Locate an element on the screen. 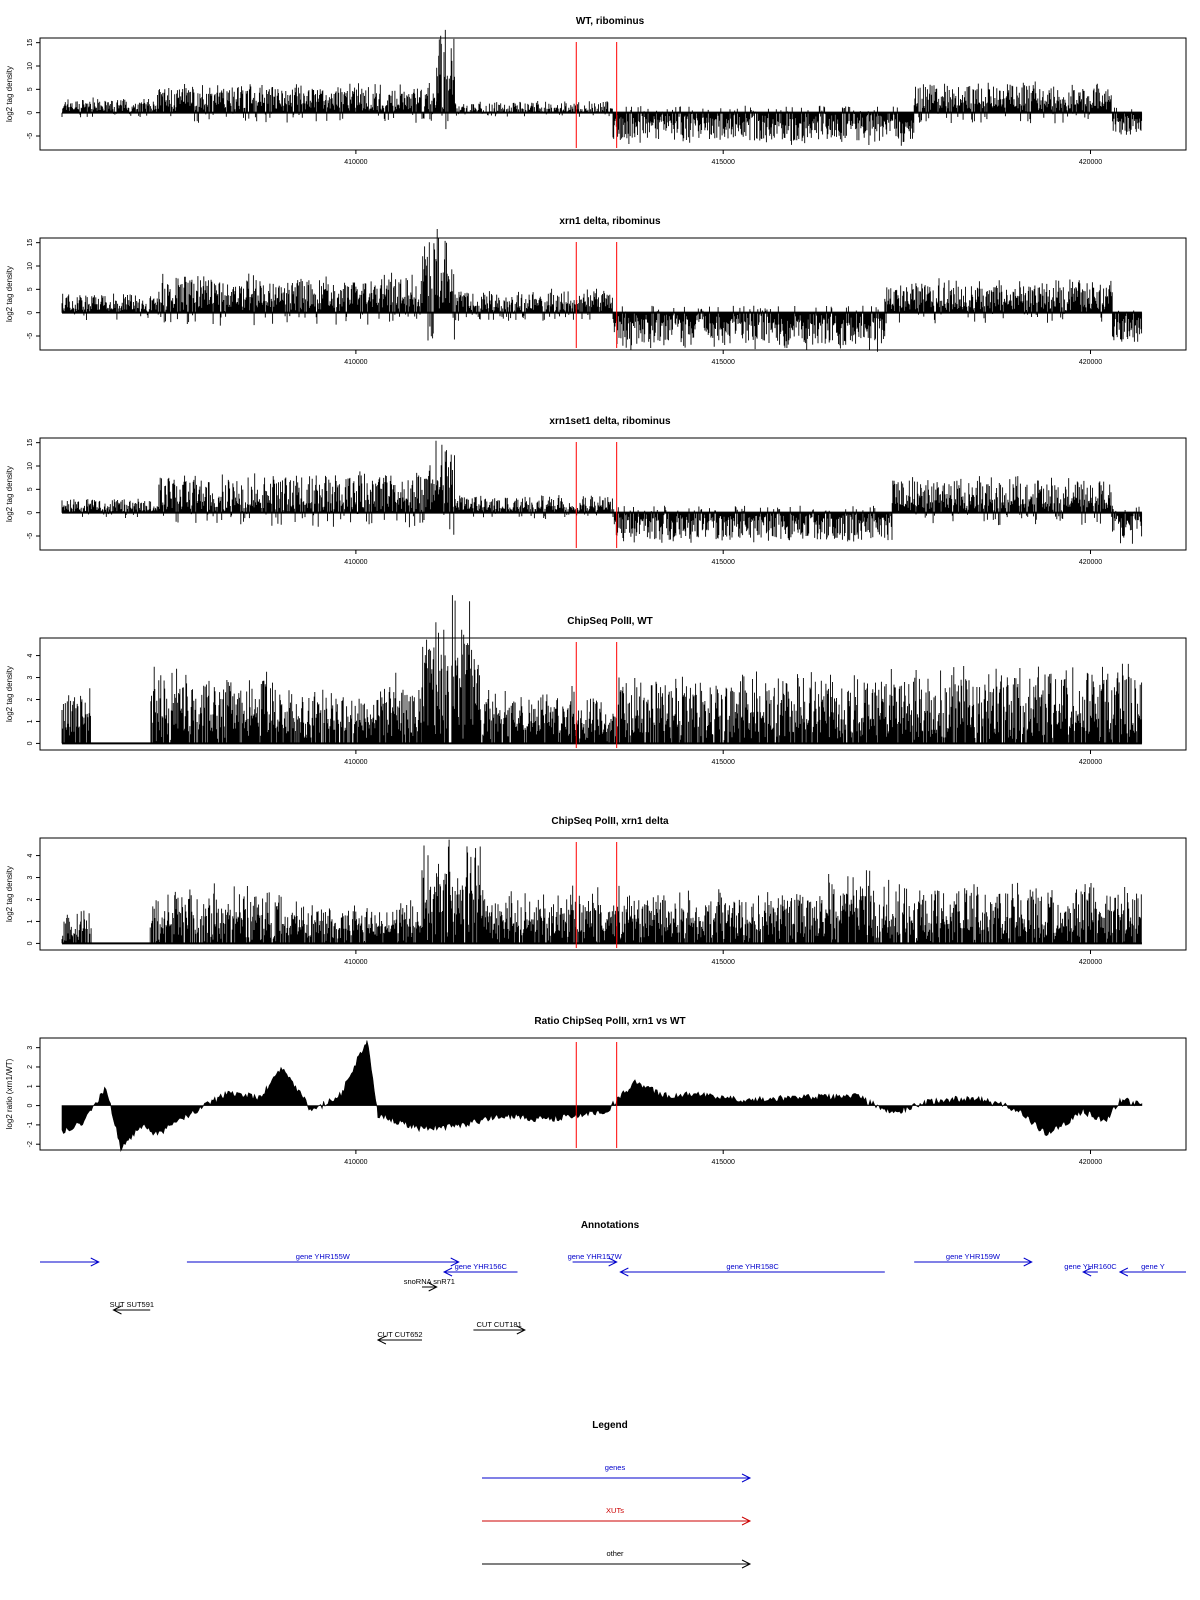  feature-label: gene YHR159W is located at coordinates (973, 1256).